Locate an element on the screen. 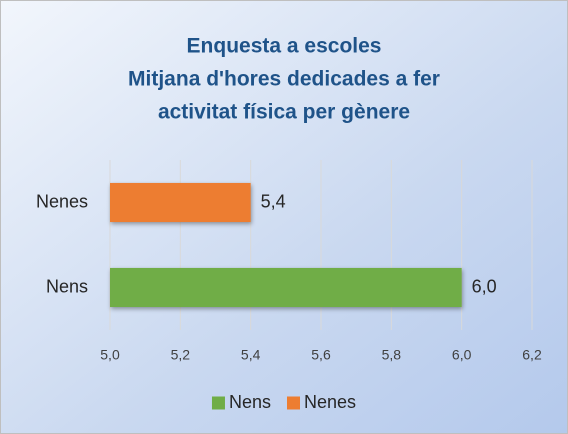 Image resolution: width=568 pixels, height=434 pixels. x-tick-label: 5,0 is located at coordinates (110, 355).